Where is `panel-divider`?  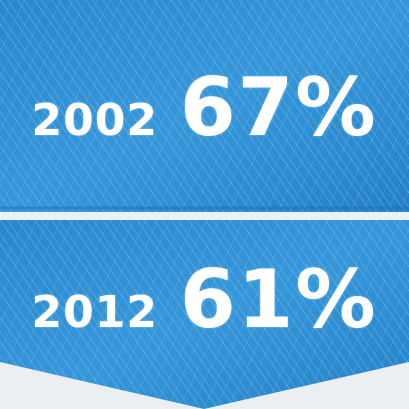
panel-divider is located at coordinates (204, 216).